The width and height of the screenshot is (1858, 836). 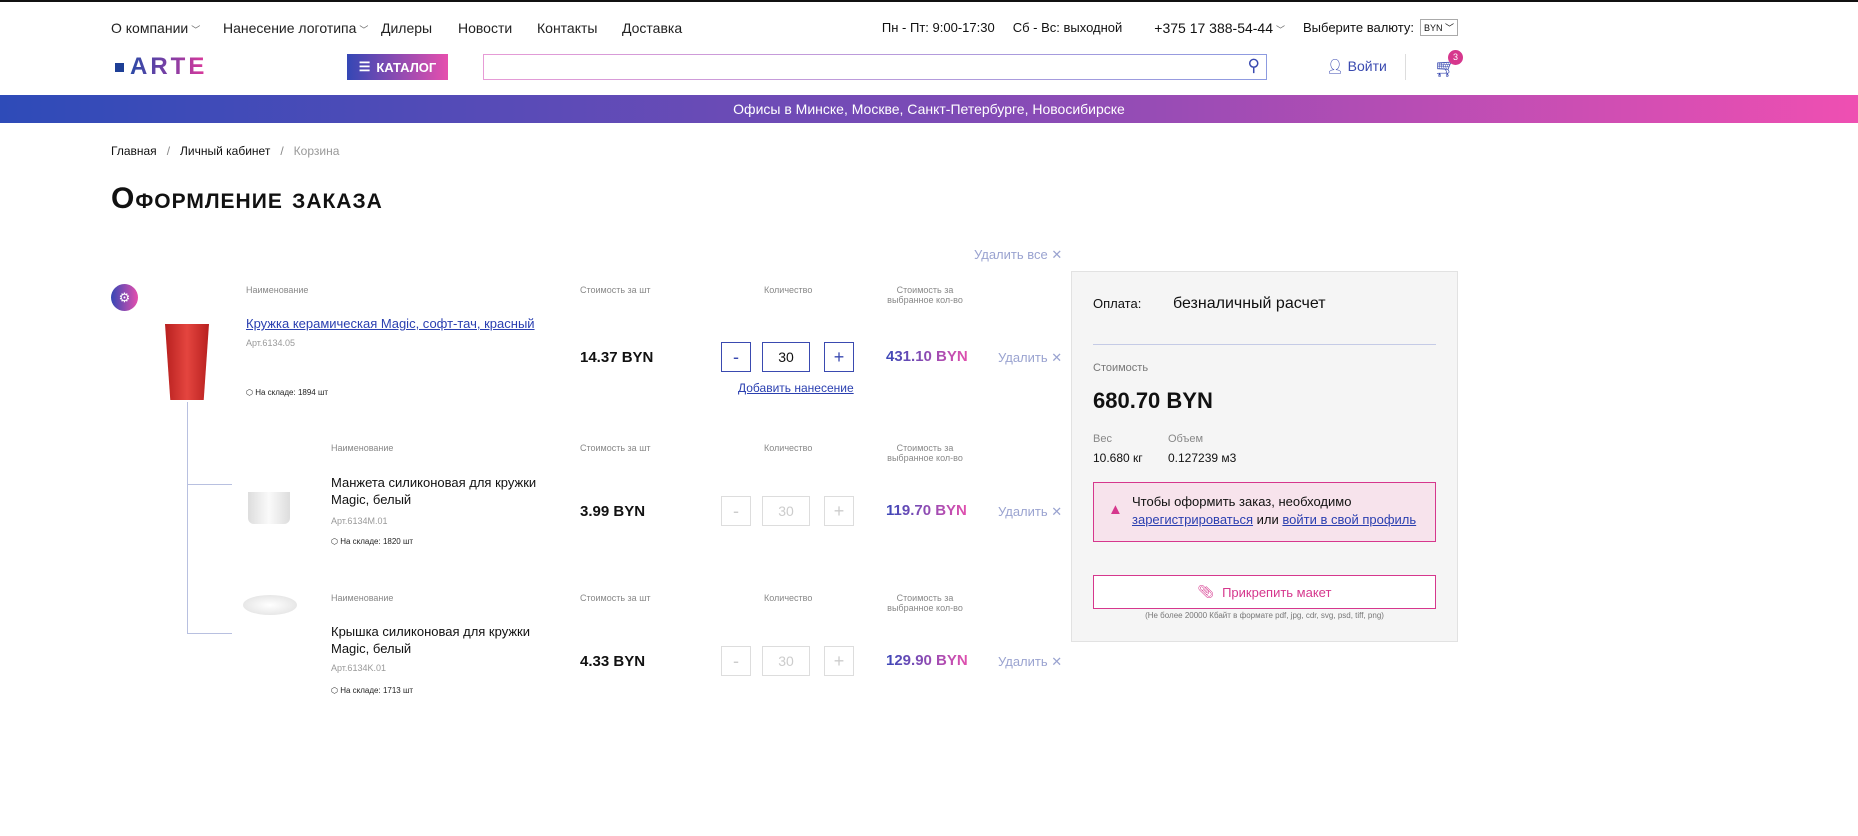 I want to click on breadcrumb-current: Корзина, so click(x=316, y=151).